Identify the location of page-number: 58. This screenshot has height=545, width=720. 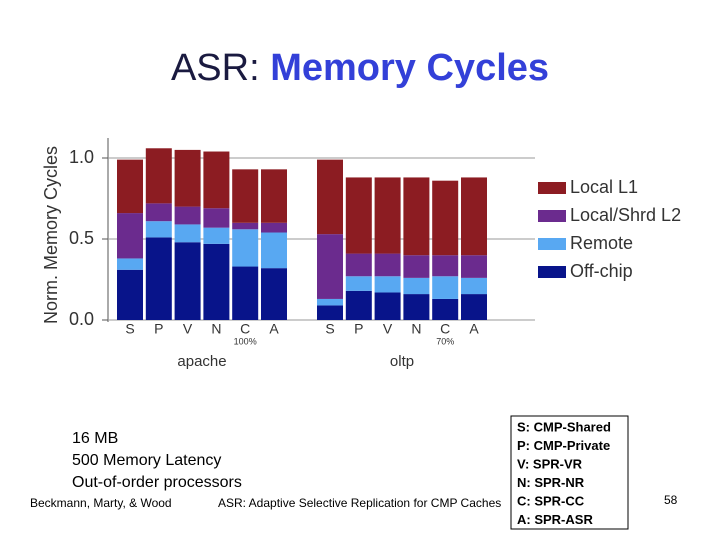
(671, 500).